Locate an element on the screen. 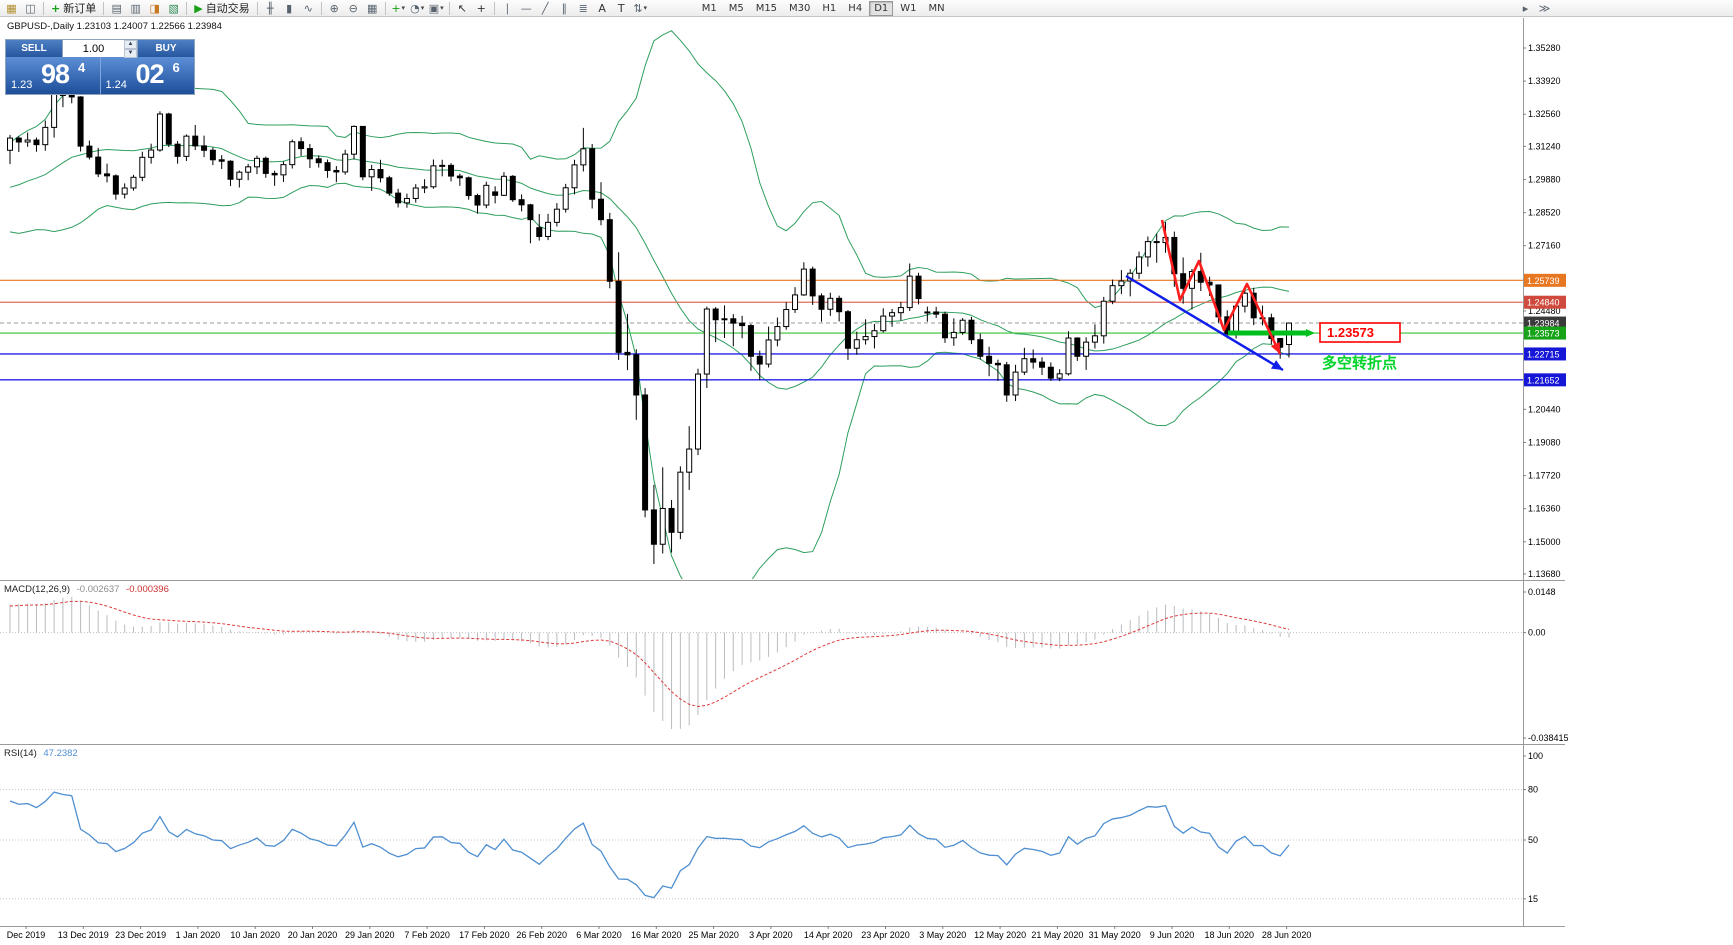  zoom-in-icon: ⊕ is located at coordinates (334, 8).